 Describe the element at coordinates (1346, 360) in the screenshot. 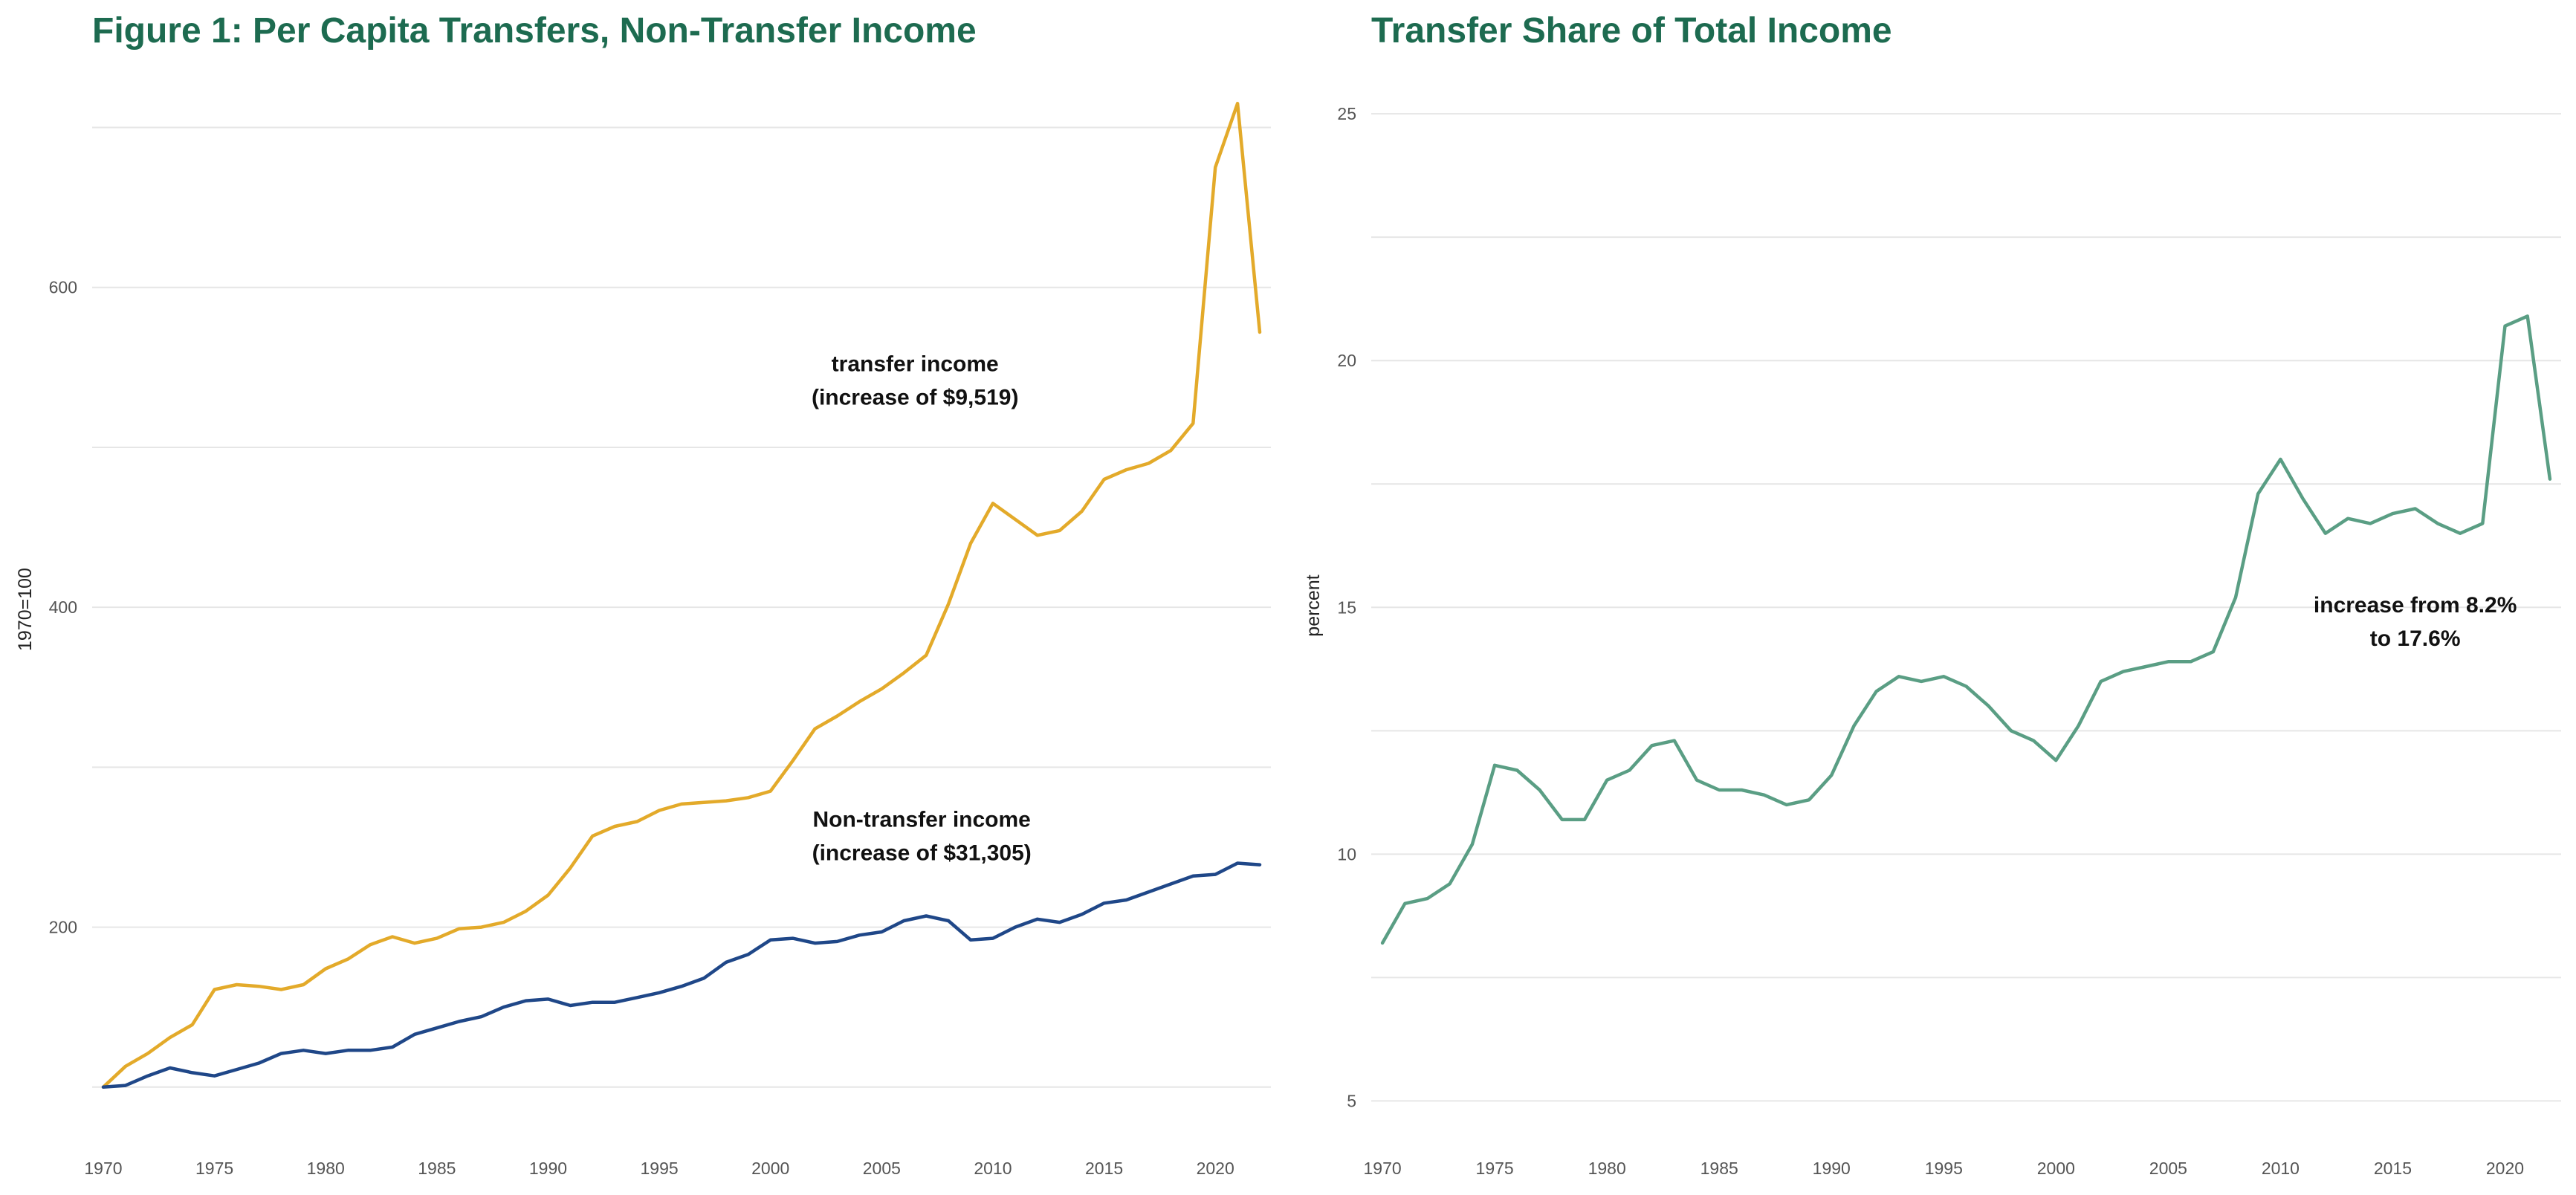

I see `y-tick-label: 20` at that location.